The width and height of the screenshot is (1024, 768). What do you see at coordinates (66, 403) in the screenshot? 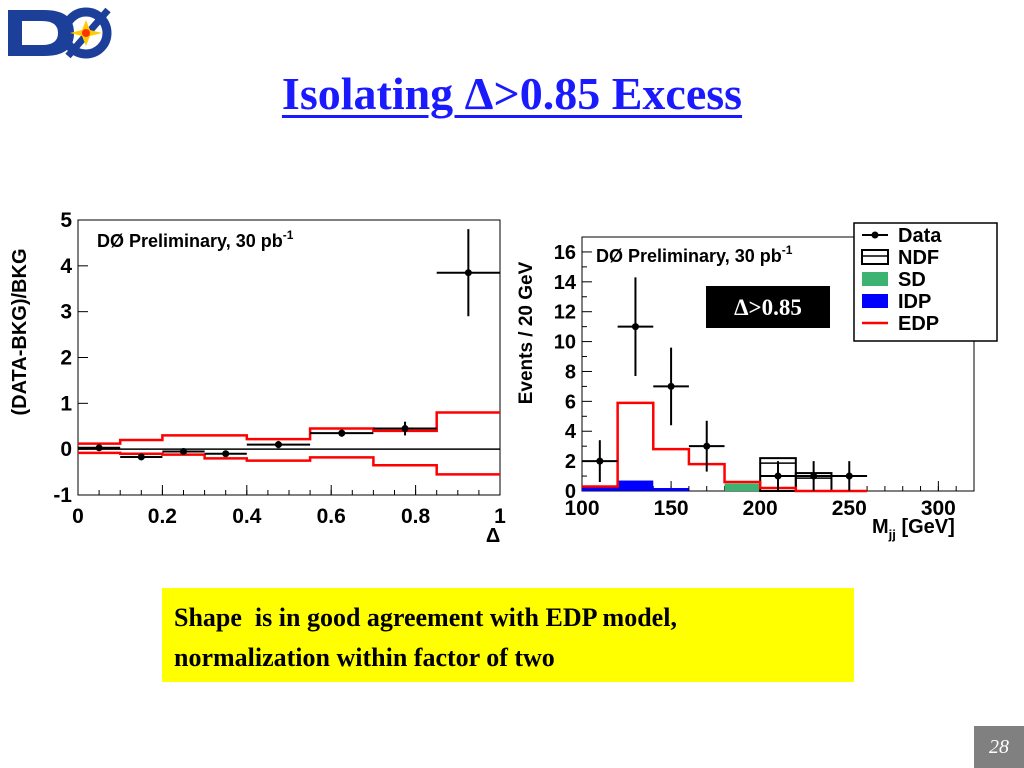
I see `y-tick-label: 1` at bounding box center [66, 403].